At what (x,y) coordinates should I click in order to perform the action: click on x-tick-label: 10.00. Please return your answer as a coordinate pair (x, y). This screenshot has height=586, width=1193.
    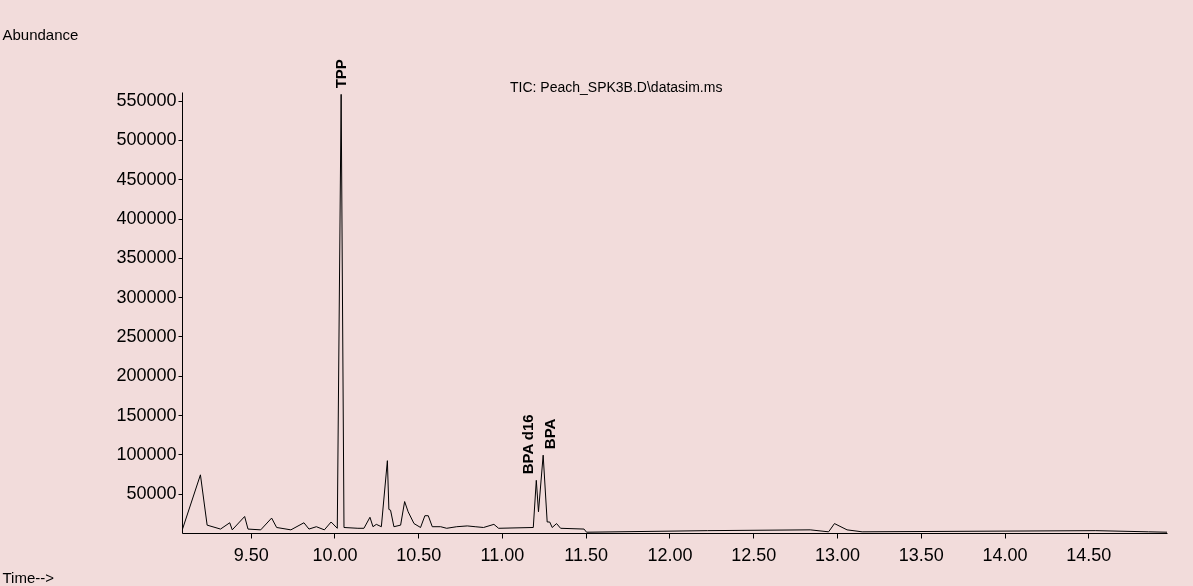
    Looking at the image, I should click on (335, 554).